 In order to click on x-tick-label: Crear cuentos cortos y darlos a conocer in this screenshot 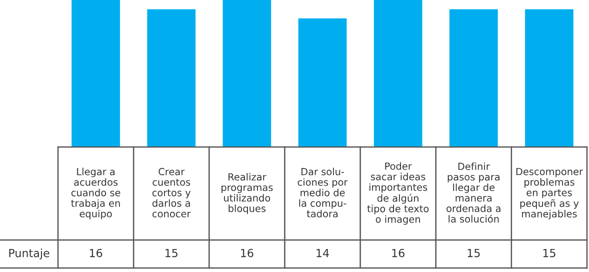, I will do `click(171, 193)`.